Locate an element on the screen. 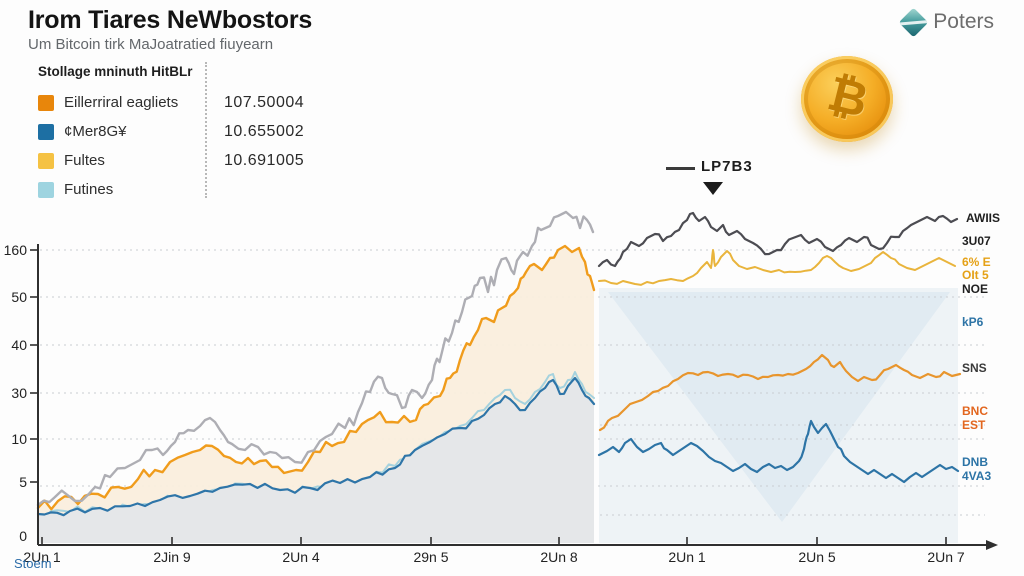 This screenshot has height=576, width=1024. y-tick-label: 0 is located at coordinates (23, 536).